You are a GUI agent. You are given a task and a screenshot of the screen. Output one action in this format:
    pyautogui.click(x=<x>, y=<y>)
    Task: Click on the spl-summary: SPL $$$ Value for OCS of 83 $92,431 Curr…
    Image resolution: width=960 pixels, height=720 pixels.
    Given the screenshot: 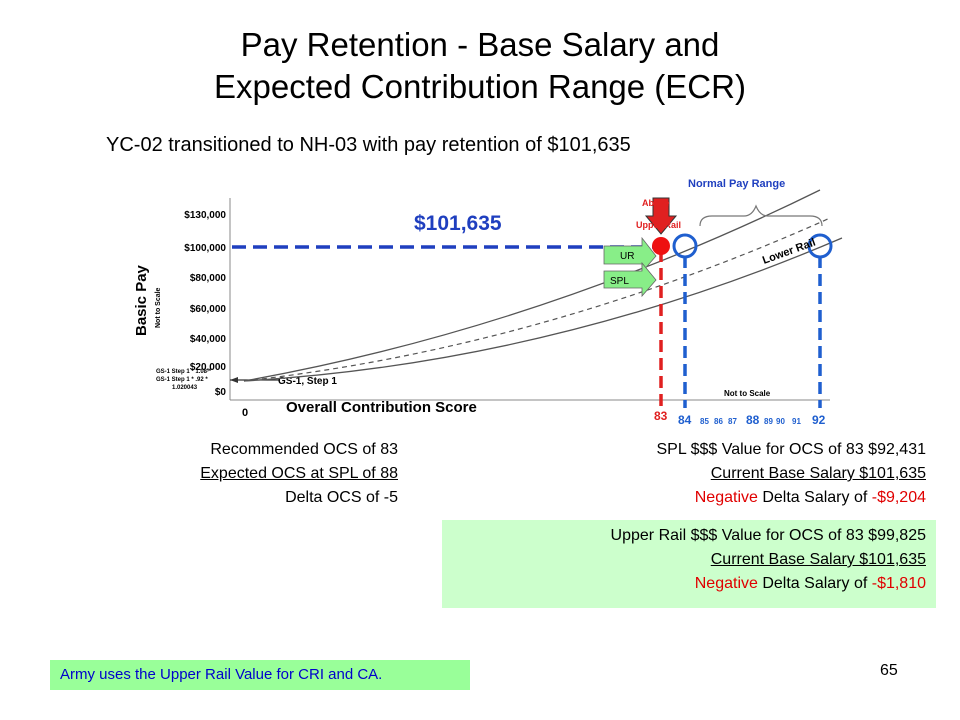 What is the action you would take?
    pyautogui.click(x=683, y=474)
    